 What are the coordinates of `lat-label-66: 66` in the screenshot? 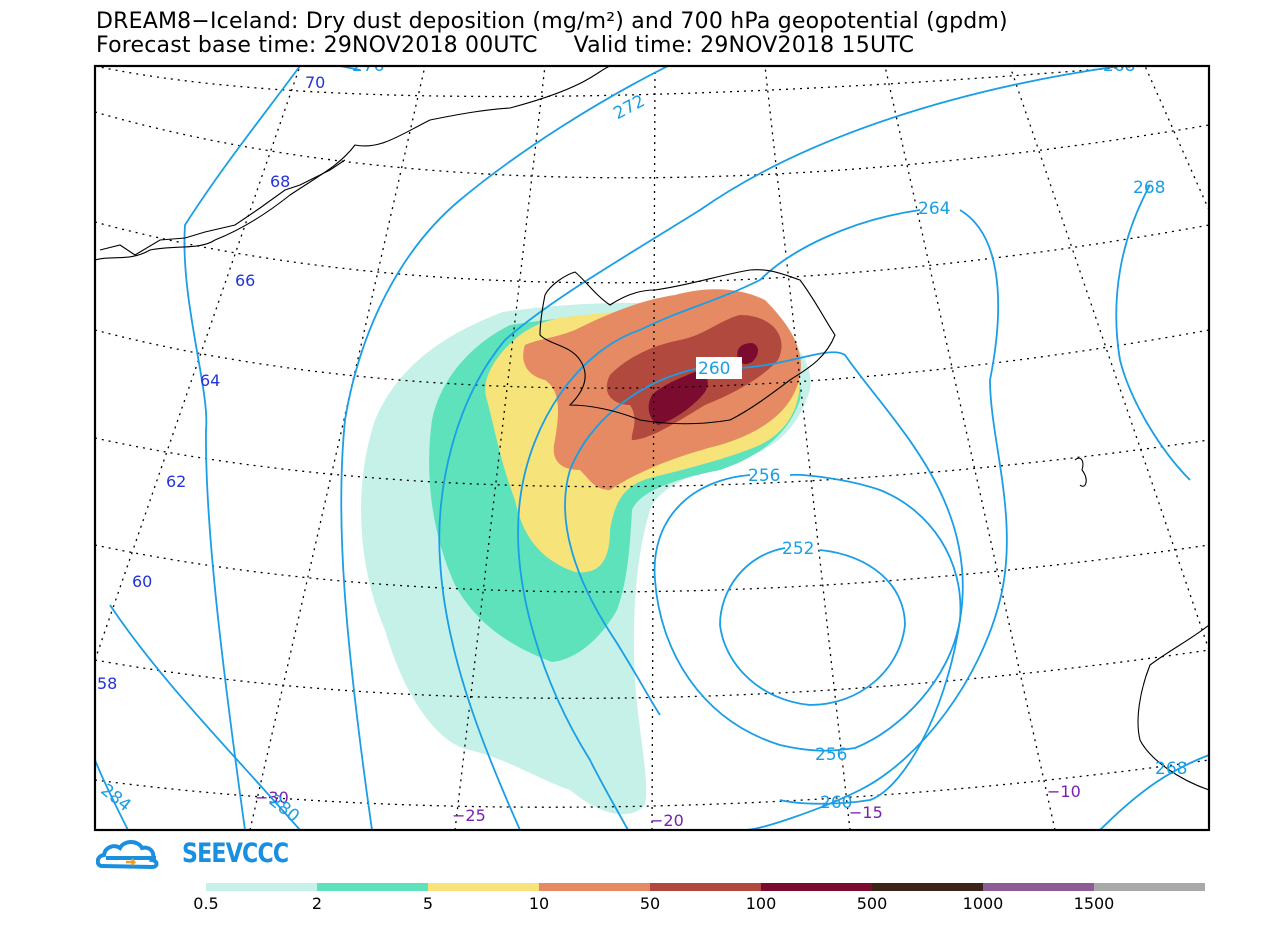 It's located at (245, 280).